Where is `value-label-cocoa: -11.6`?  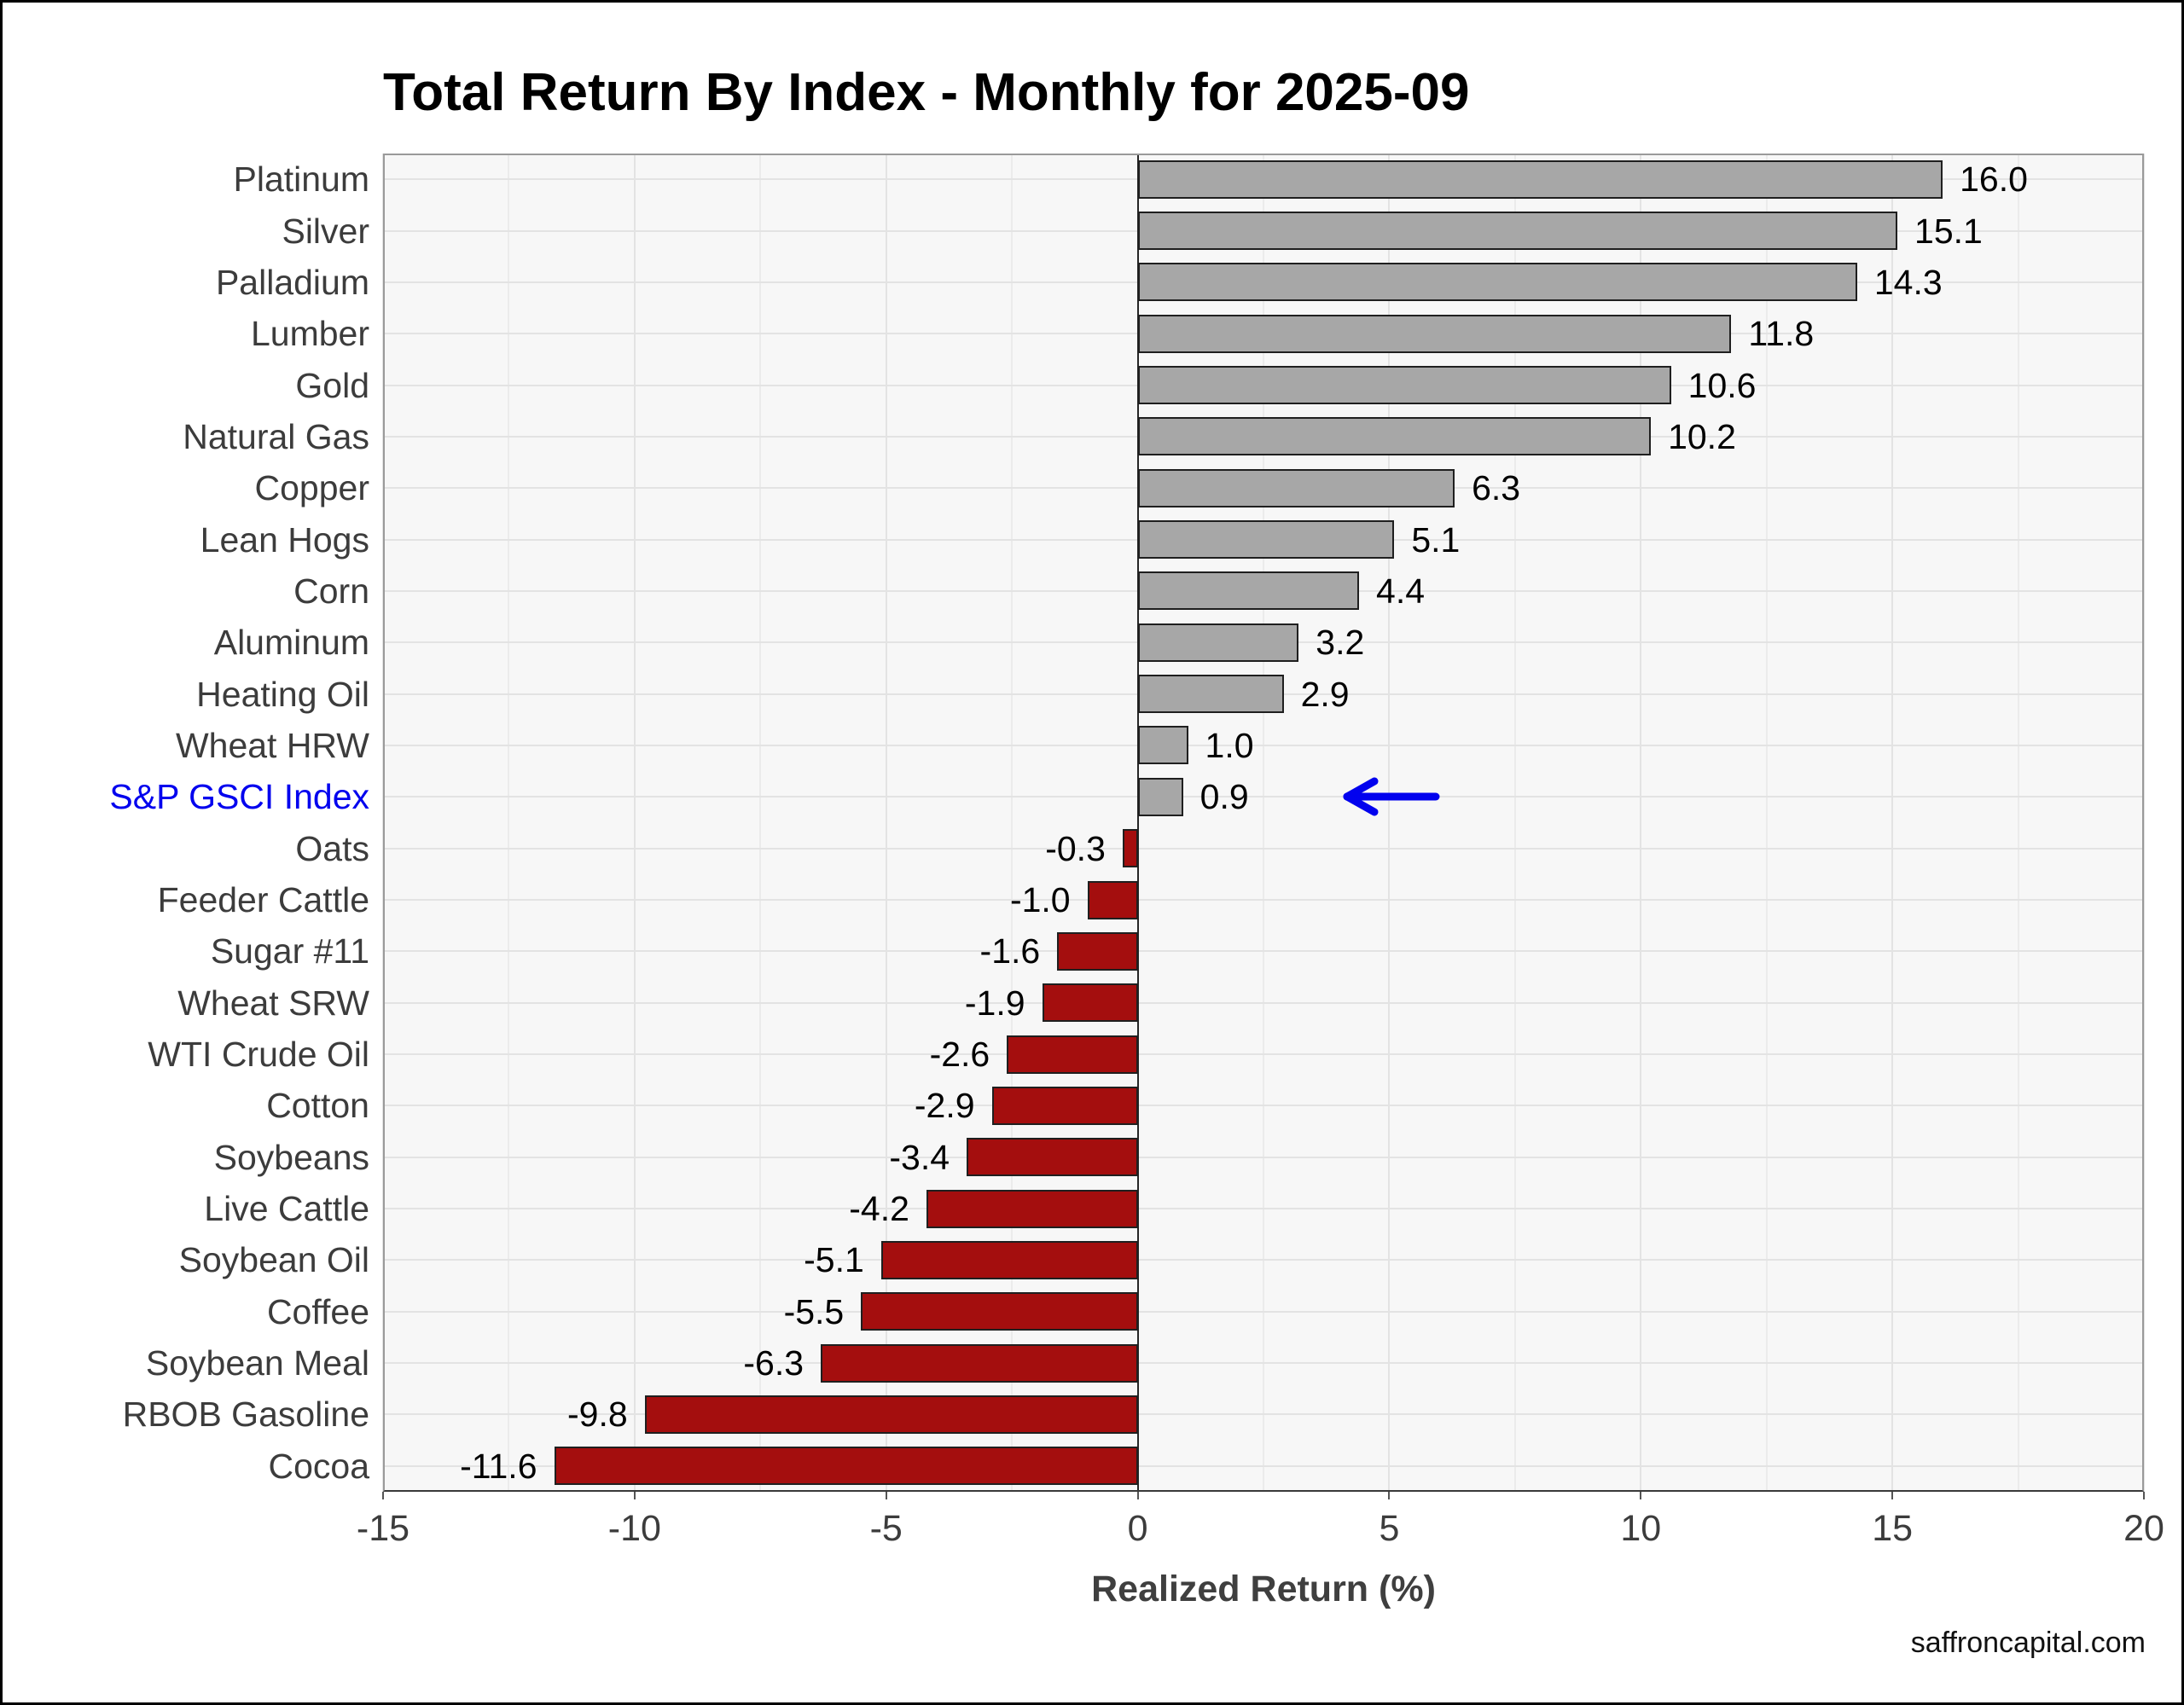 value-label-cocoa: -11.6 is located at coordinates (498, 1466).